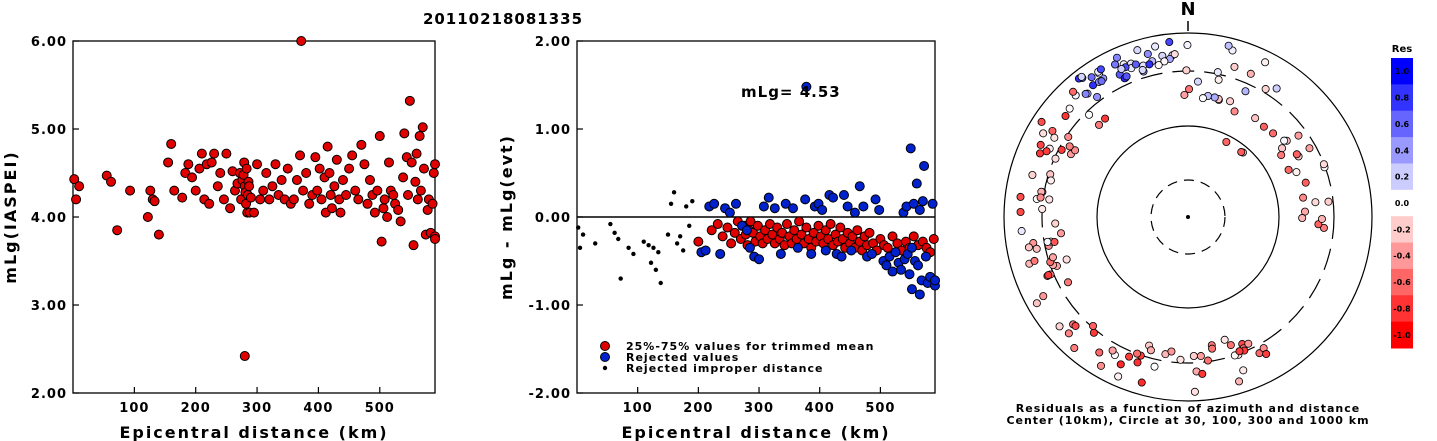 This screenshot has height=441, width=1437. Describe the element at coordinates (1188, 217) in the screenshot. I see `center-marker` at that location.